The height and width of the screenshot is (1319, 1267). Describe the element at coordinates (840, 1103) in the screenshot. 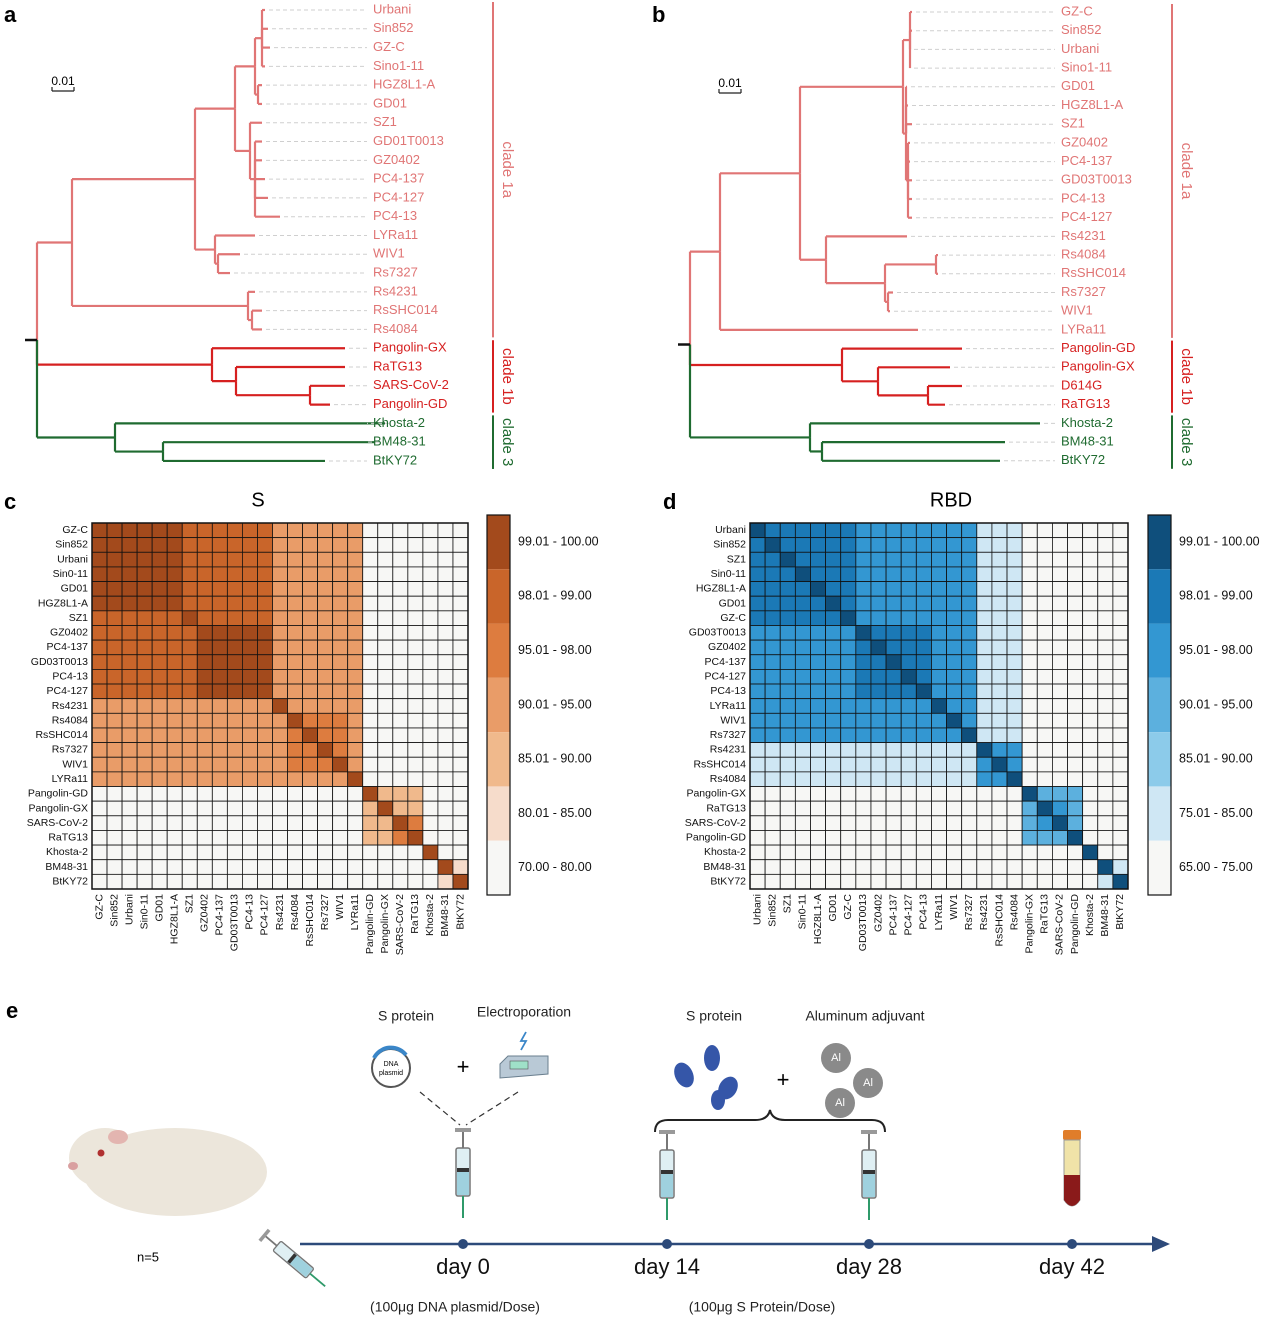

I see `al-label: Al` at that location.